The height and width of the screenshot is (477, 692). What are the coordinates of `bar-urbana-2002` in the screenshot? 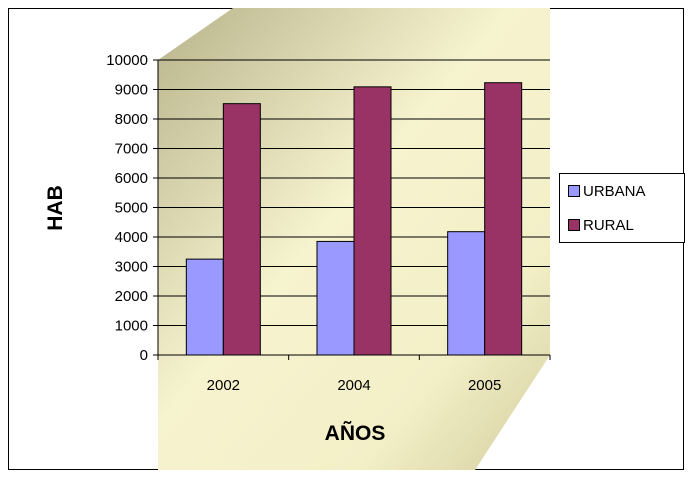 It's located at (204, 307).